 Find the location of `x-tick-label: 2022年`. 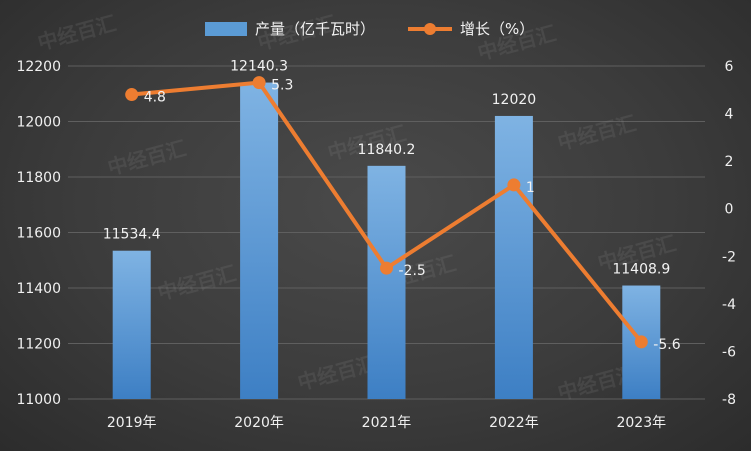

x-tick-label: 2022年 is located at coordinates (514, 423).